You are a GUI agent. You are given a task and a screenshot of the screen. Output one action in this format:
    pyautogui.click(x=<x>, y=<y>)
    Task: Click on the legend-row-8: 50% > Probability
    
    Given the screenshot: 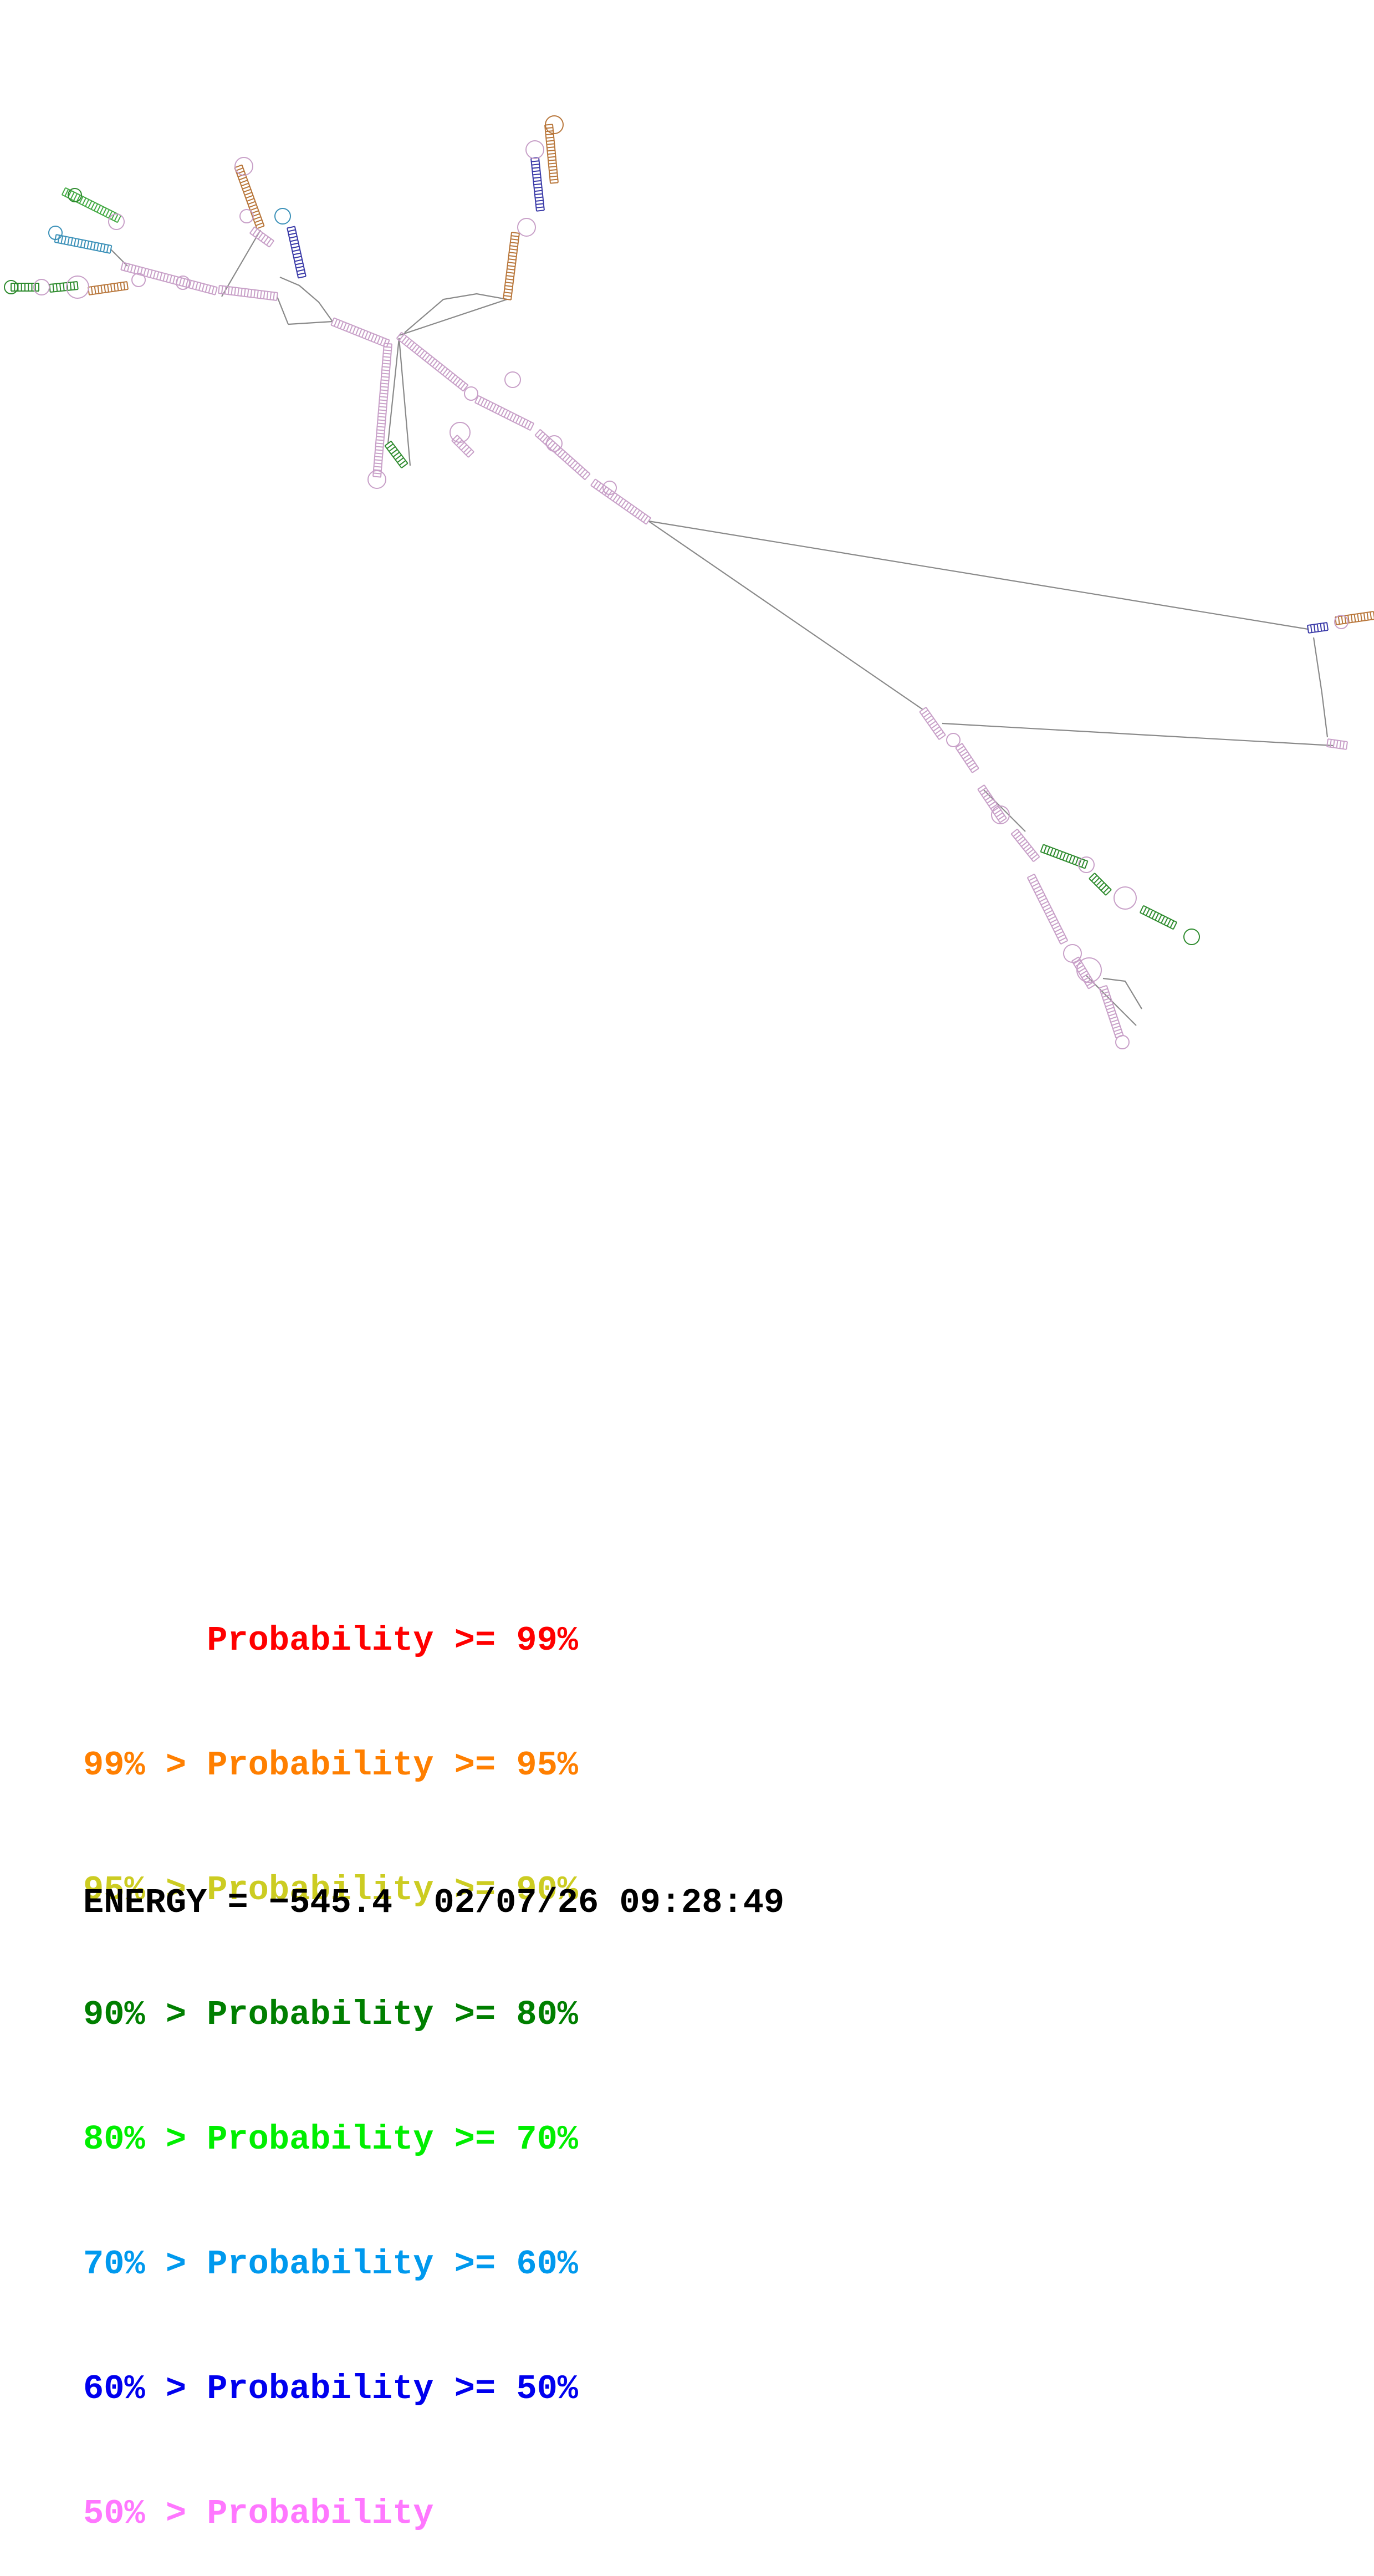 What is the action you would take?
    pyautogui.click(x=330, y=2513)
    